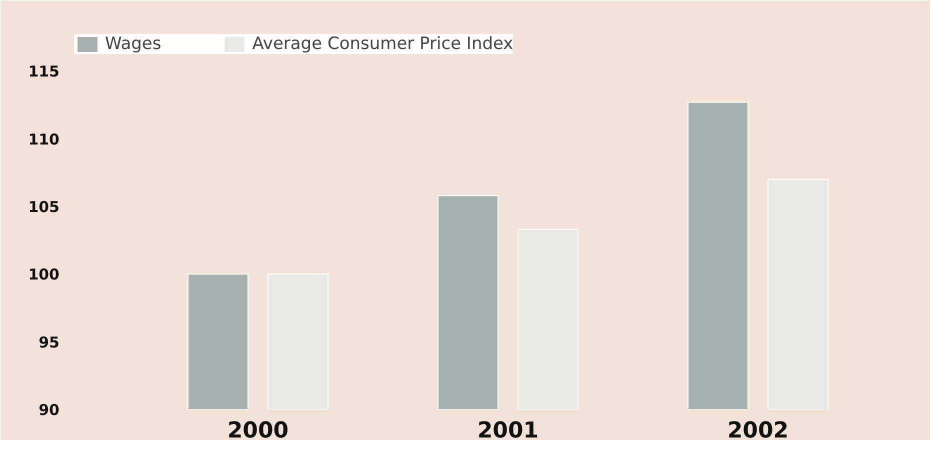 The height and width of the screenshot is (455, 934). What do you see at coordinates (133, 44) in the screenshot?
I see `legend-label: Wages` at bounding box center [133, 44].